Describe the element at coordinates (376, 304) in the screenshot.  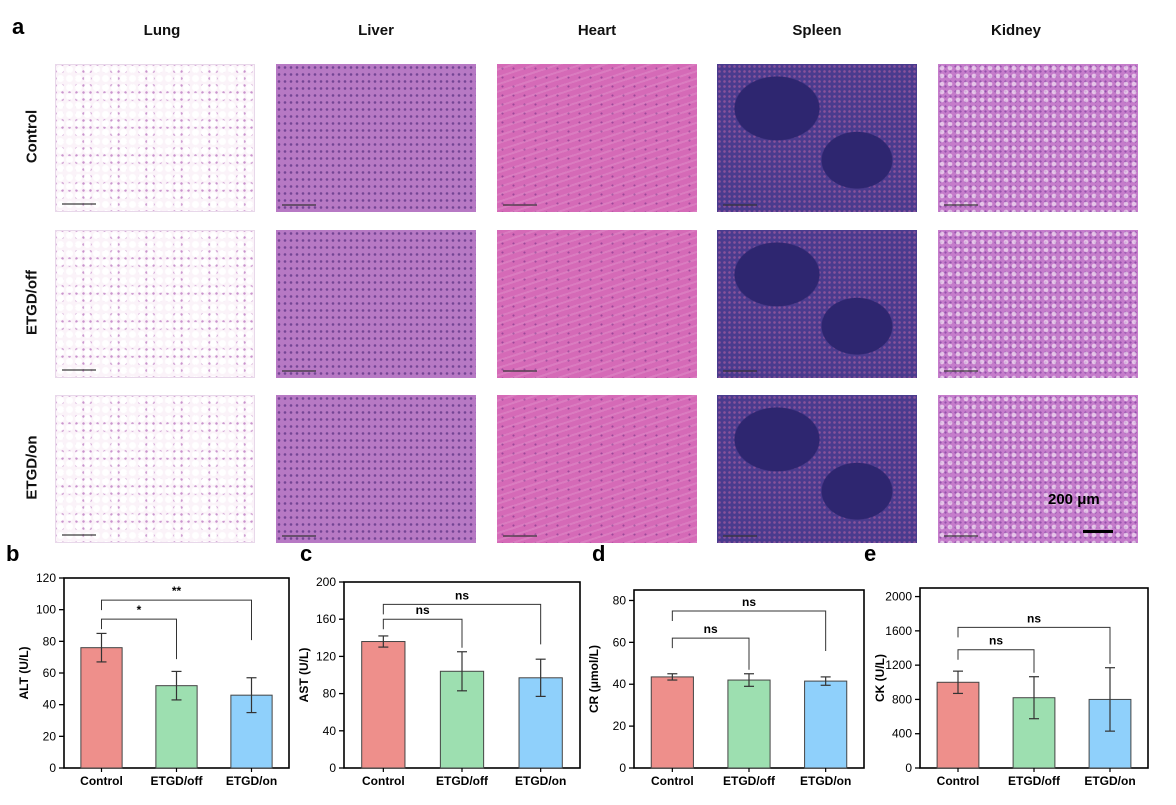
I see `histology-image-liver-etgd-off` at that location.